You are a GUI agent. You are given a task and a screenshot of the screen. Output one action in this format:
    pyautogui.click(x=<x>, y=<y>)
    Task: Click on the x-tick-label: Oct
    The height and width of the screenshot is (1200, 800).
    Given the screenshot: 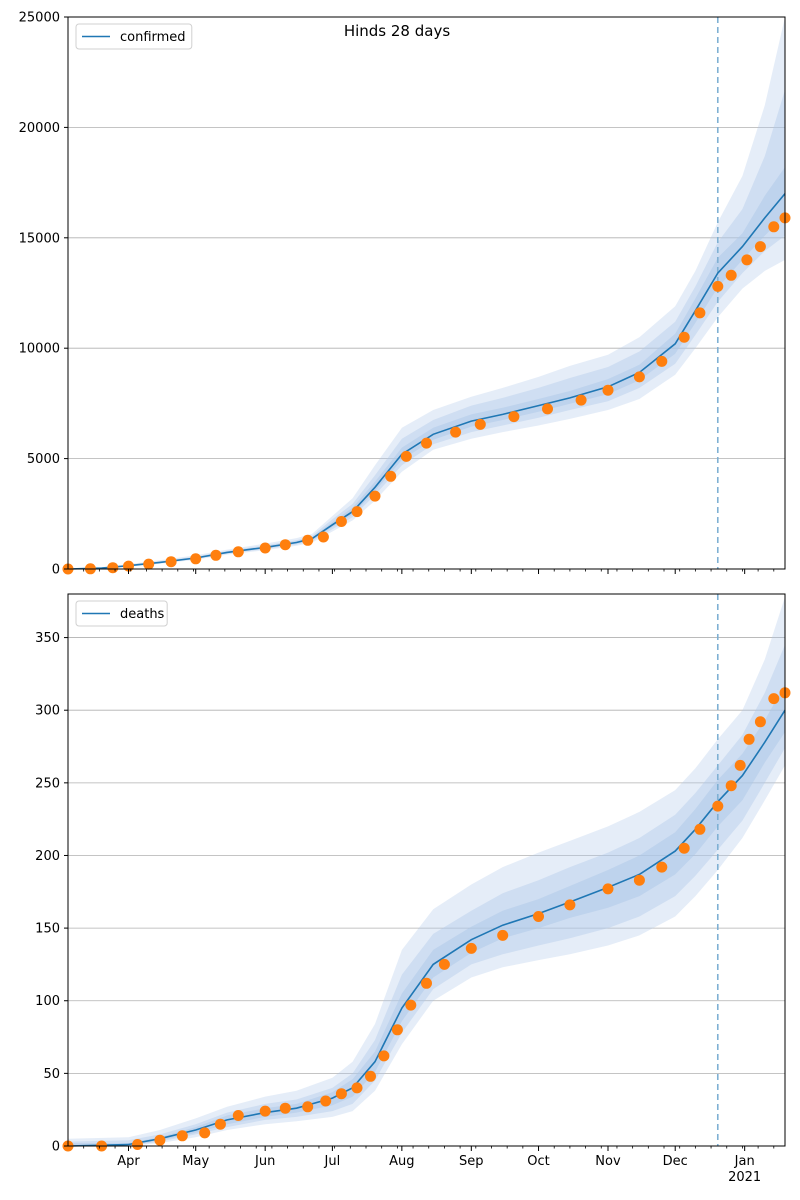 What is the action you would take?
    pyautogui.click(x=538, y=1161)
    